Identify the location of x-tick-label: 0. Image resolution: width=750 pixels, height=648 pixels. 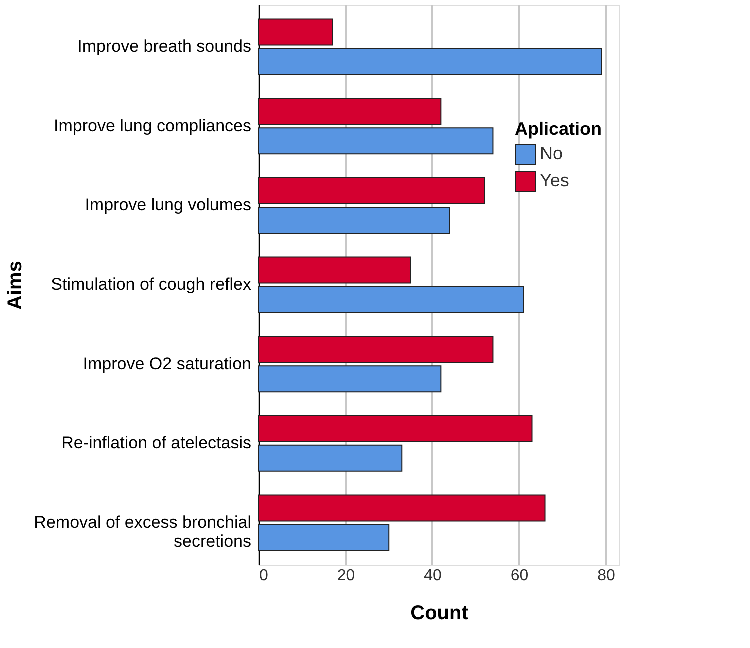
(264, 576).